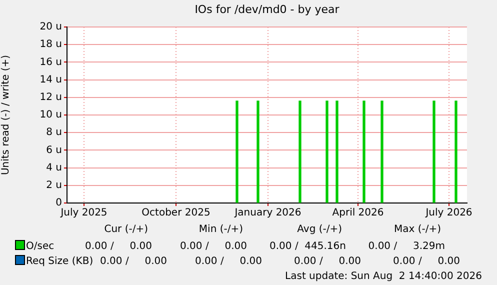 This screenshot has height=285, width=497. I want to click on y-tick-label: 12 u, so click(51, 97).